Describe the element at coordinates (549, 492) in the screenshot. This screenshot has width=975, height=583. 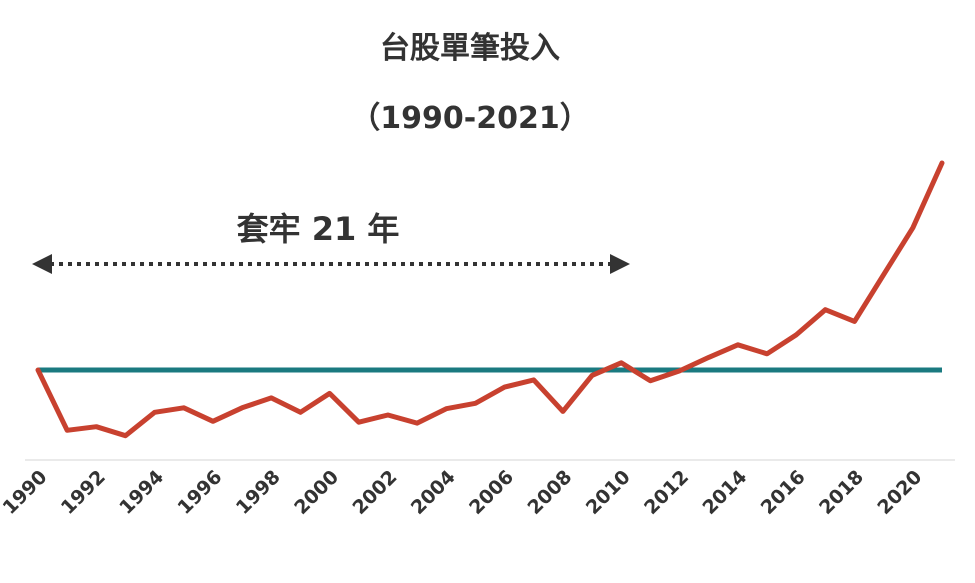
I see `x-tick-label: 2008` at that location.